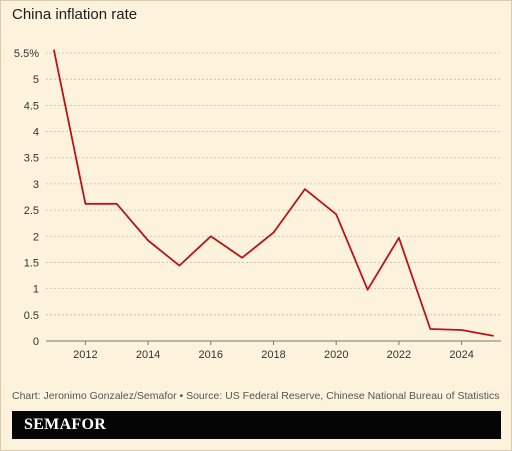  I want to click on x-axis-ticks: 2012 2014 2016 2018 2020 2022 2024, so click(273, 351).